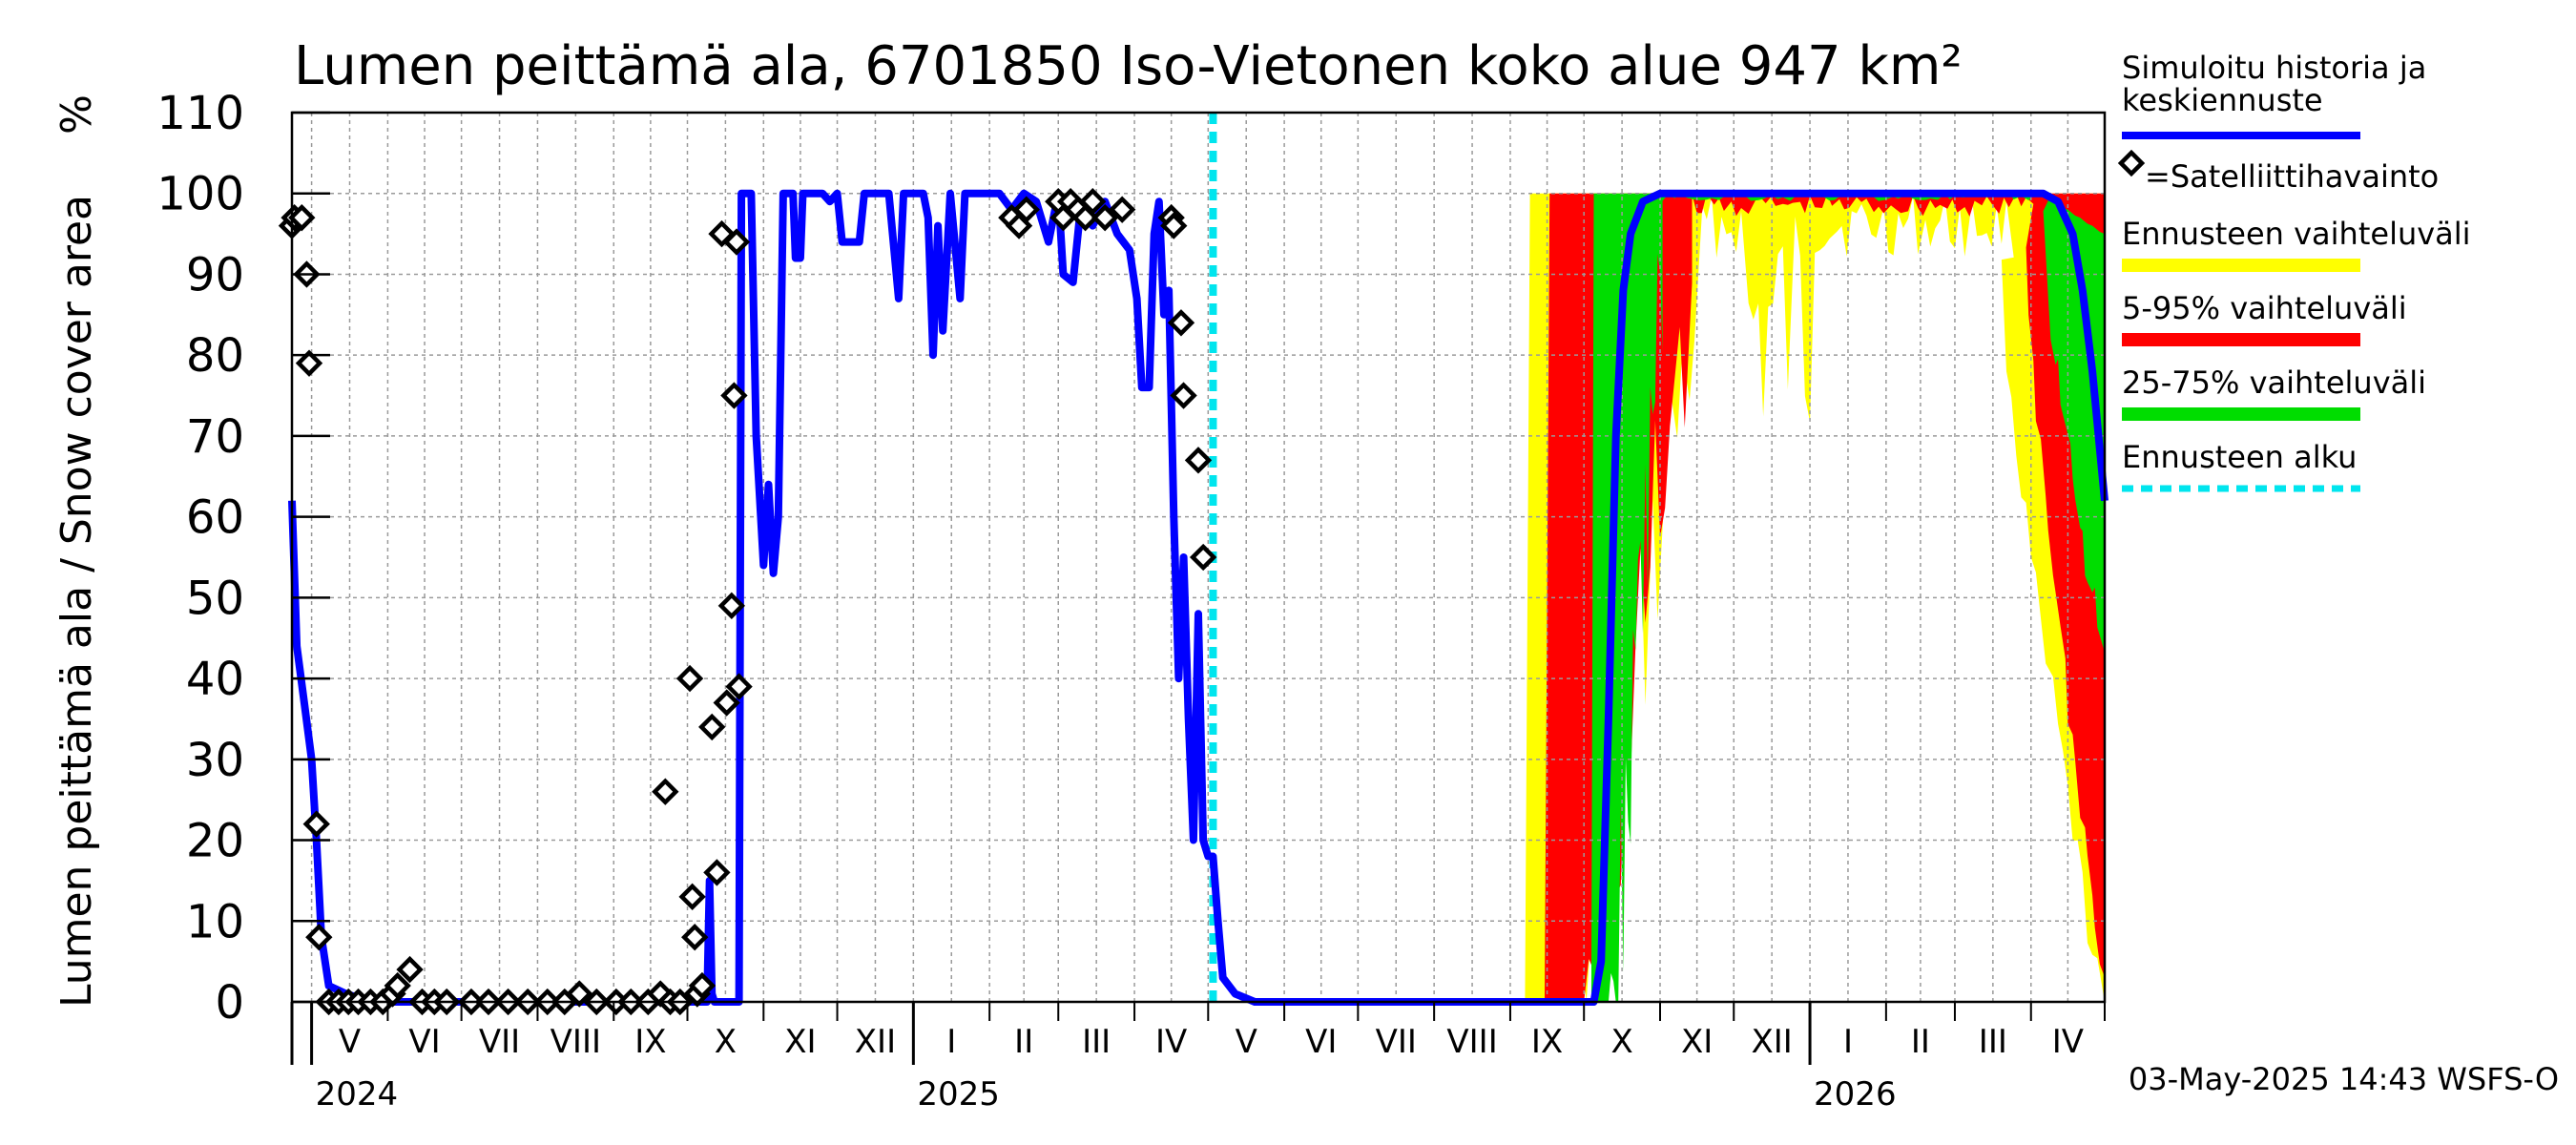  What do you see at coordinates (1855, 1094) in the screenshot?
I see `x-year-label: 2026` at bounding box center [1855, 1094].